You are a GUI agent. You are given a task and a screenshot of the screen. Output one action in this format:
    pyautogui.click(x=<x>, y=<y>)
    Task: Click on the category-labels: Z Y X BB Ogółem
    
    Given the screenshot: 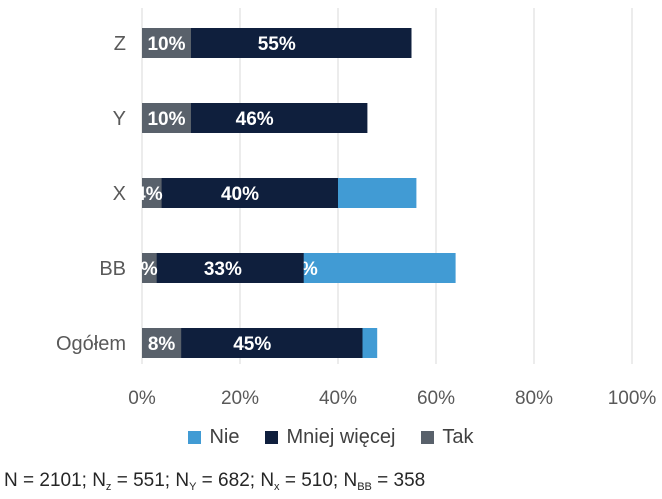 What is the action you would take?
    pyautogui.click(x=91, y=194)
    